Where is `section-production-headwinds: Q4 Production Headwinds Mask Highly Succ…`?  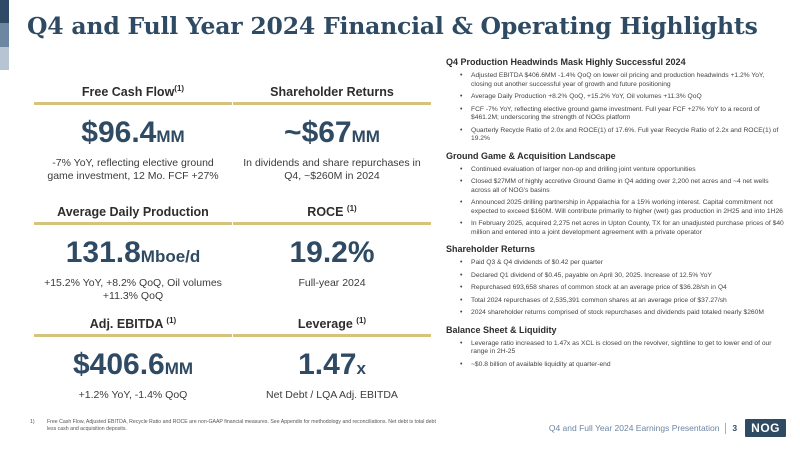
section-production-headwinds: Q4 Production Headwinds Mask Highly Succ… is located at coordinates (616, 100).